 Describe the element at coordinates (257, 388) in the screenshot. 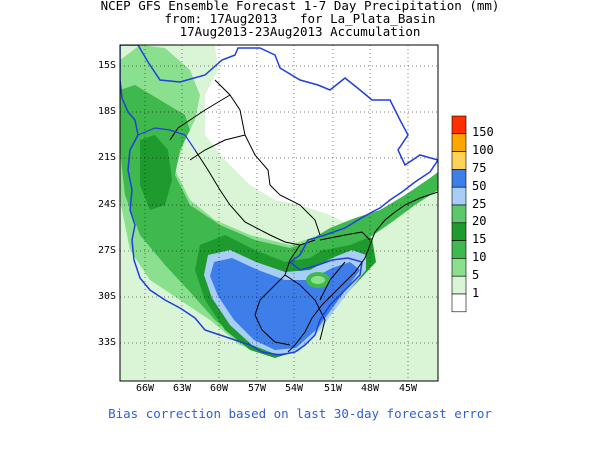

I see `lon-label: 57W` at that location.